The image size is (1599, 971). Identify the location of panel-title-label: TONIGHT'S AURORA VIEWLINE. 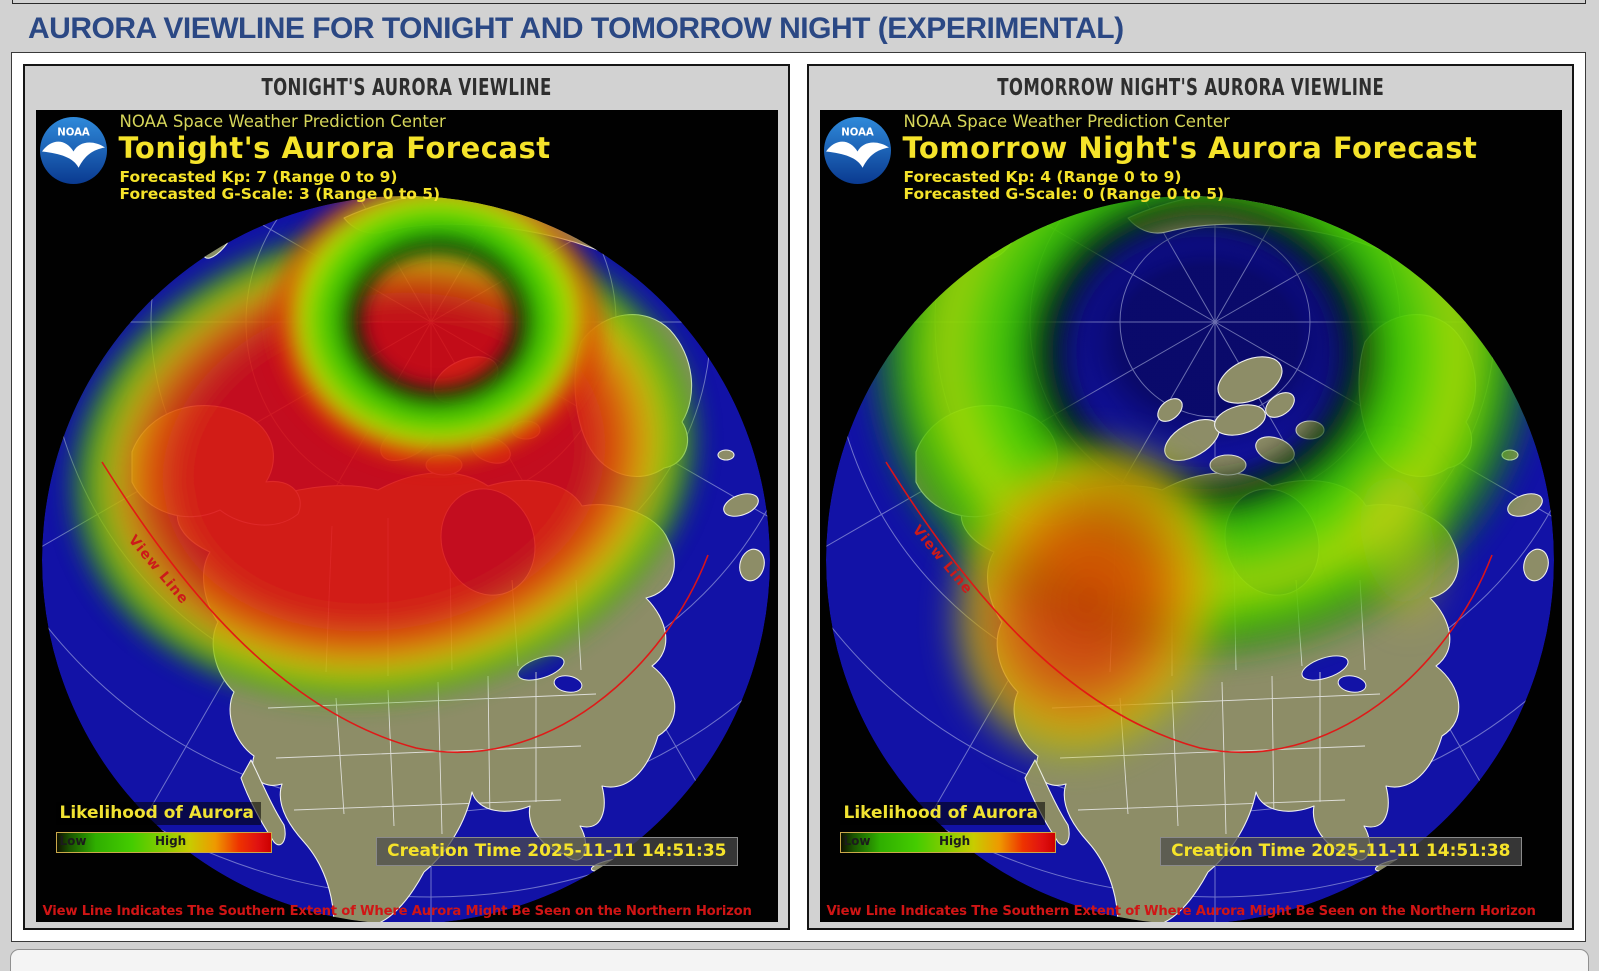
(406, 88).